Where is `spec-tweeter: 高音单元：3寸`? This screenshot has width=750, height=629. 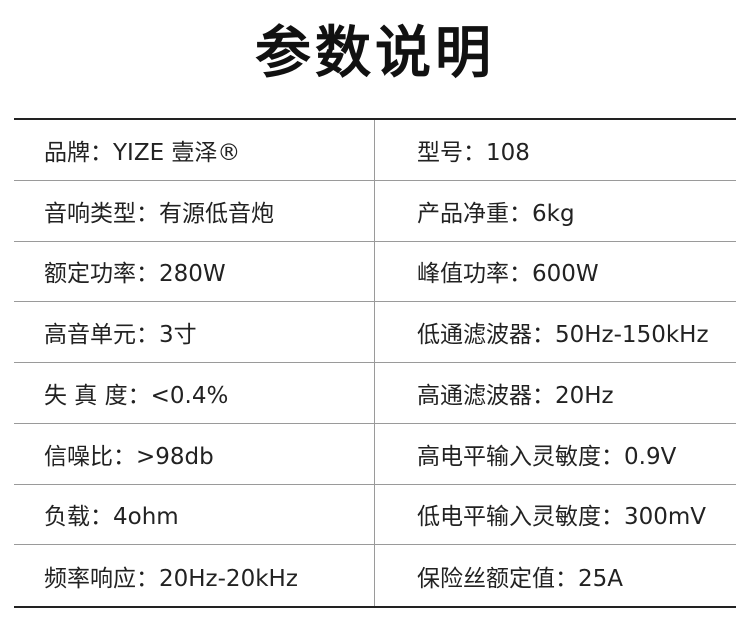 spec-tweeter: 高音单元：3寸 is located at coordinates (194, 332).